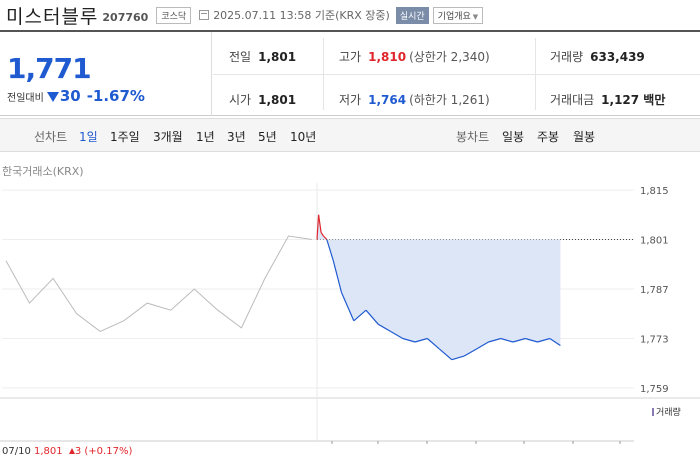  Describe the element at coordinates (205, 137) in the screenshot. I see `tab-1y: 1년` at that location.